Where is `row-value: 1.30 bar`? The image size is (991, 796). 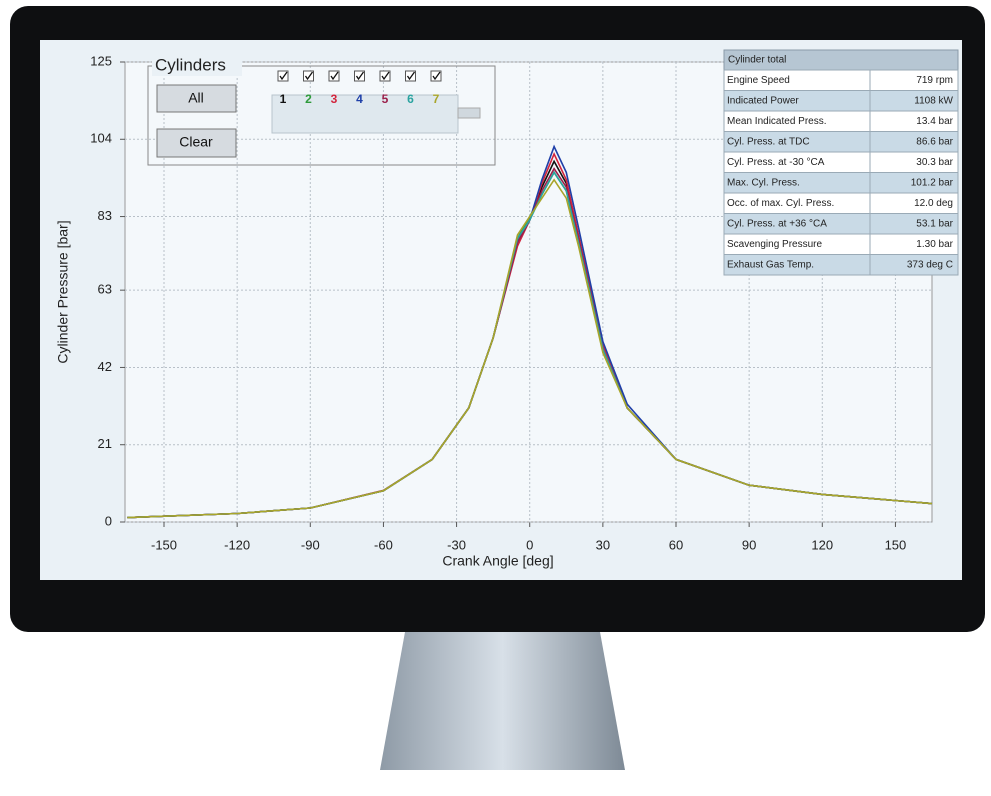 row-value: 1.30 bar is located at coordinates (934, 244).